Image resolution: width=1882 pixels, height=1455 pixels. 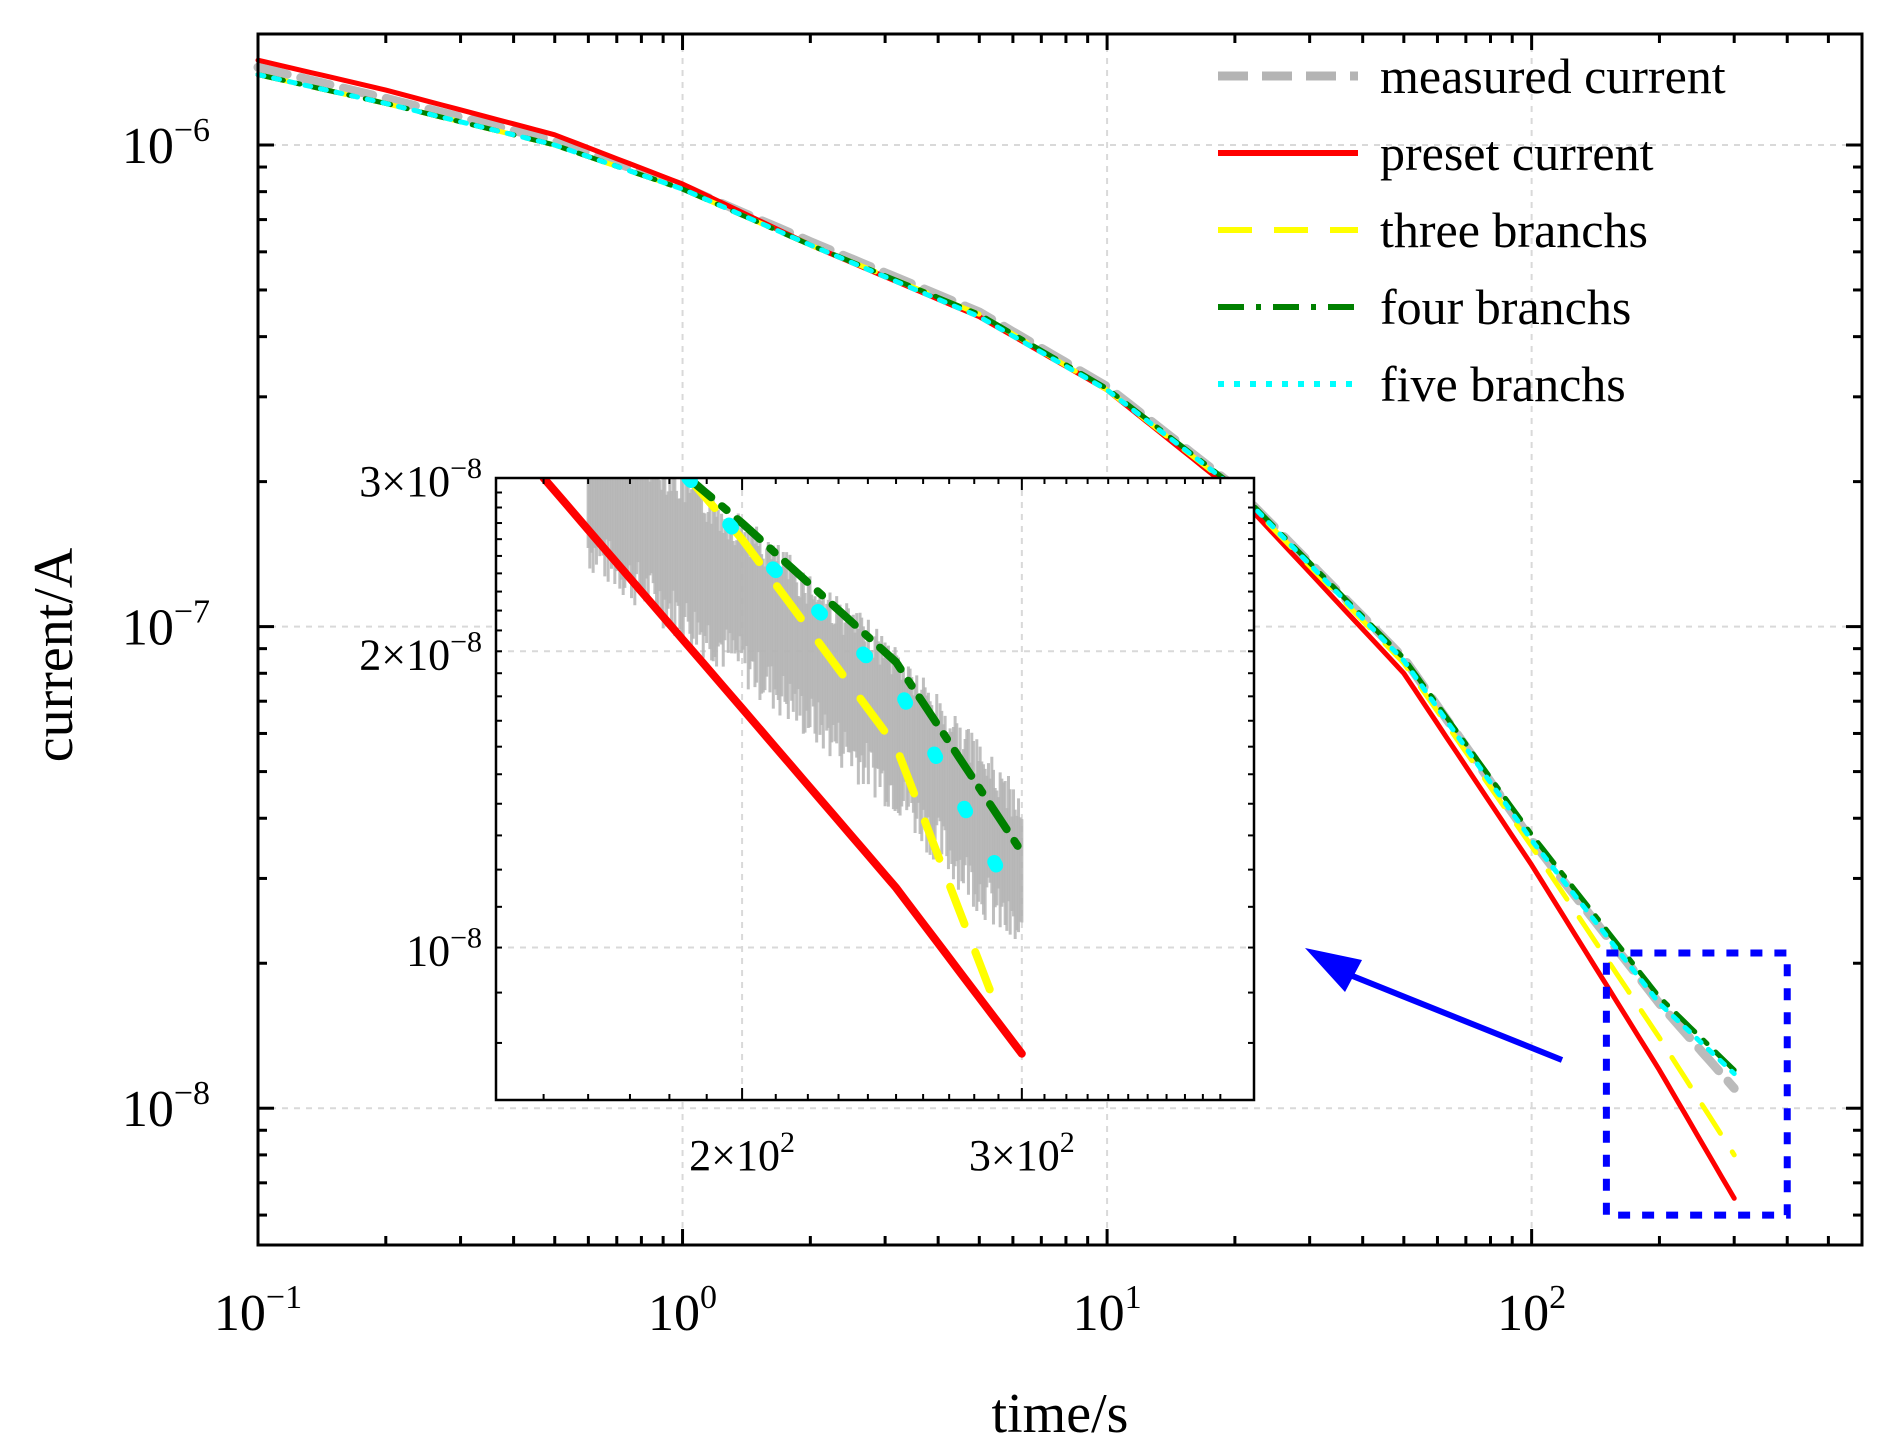 What do you see at coordinates (166, 143) in the screenshot?
I see `y-tick-label: 10⁻⁶` at bounding box center [166, 143].